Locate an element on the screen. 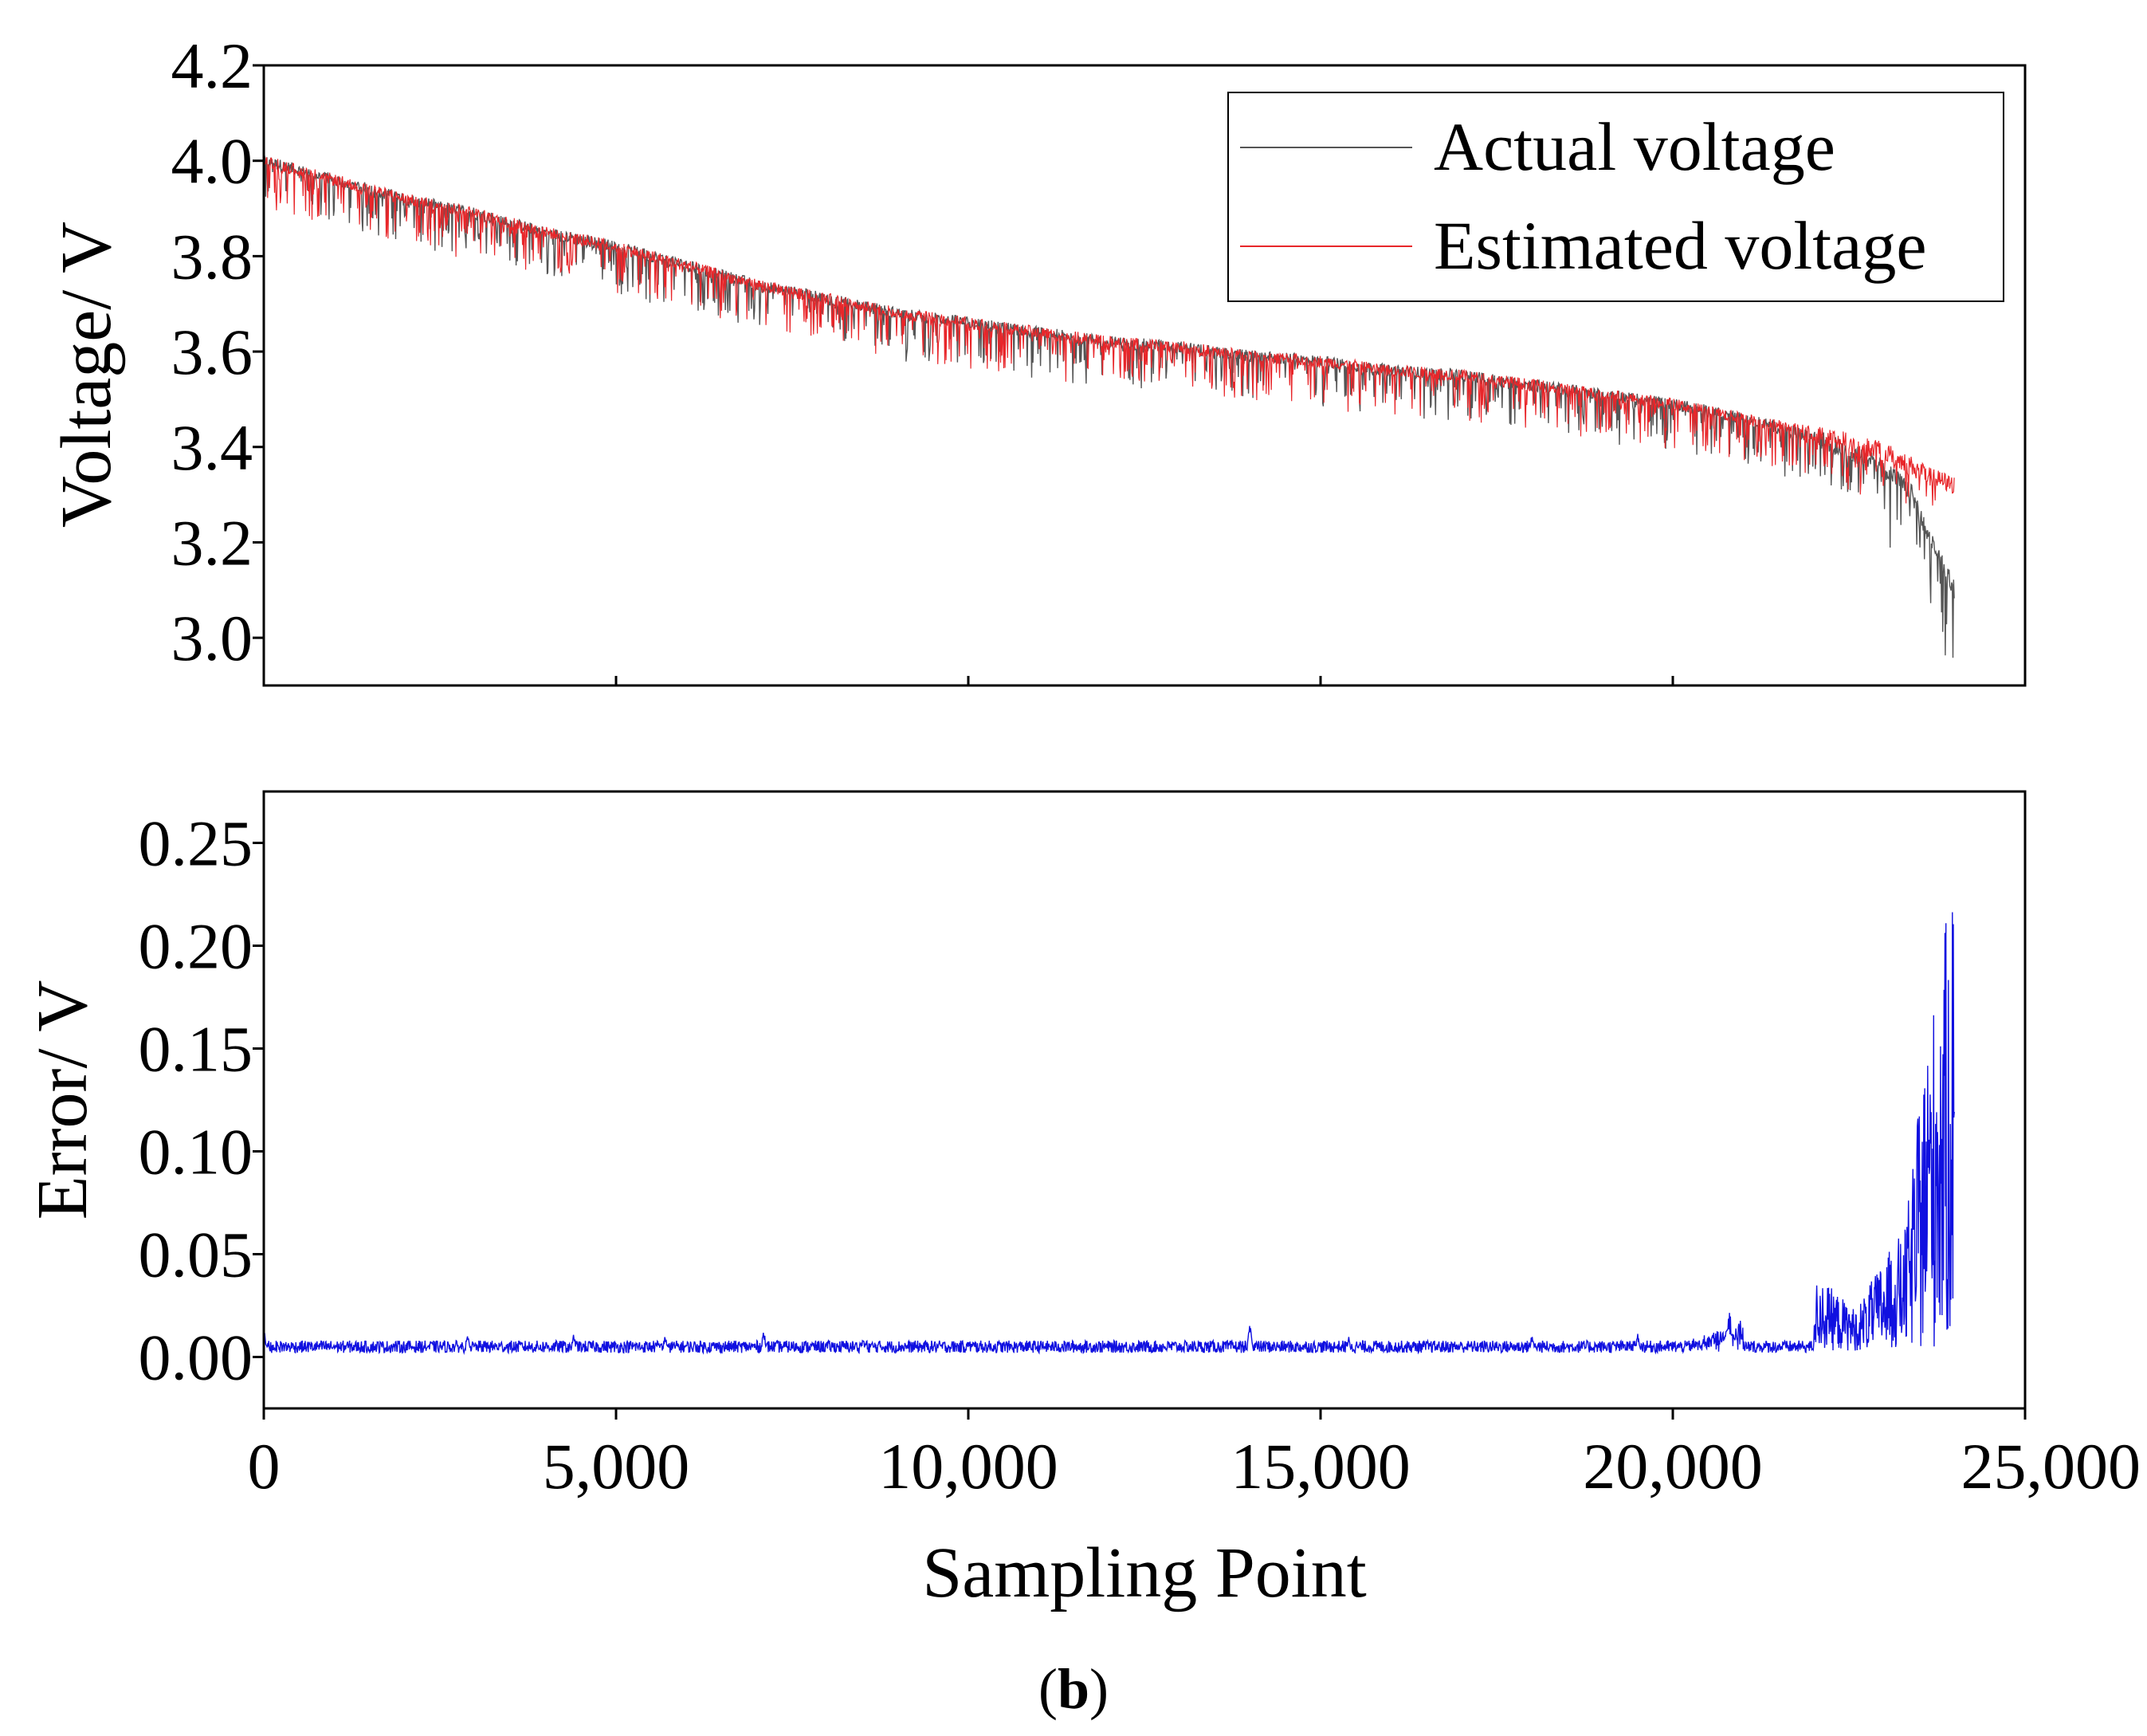  caption-open: ( is located at coordinates (1048, 1689).